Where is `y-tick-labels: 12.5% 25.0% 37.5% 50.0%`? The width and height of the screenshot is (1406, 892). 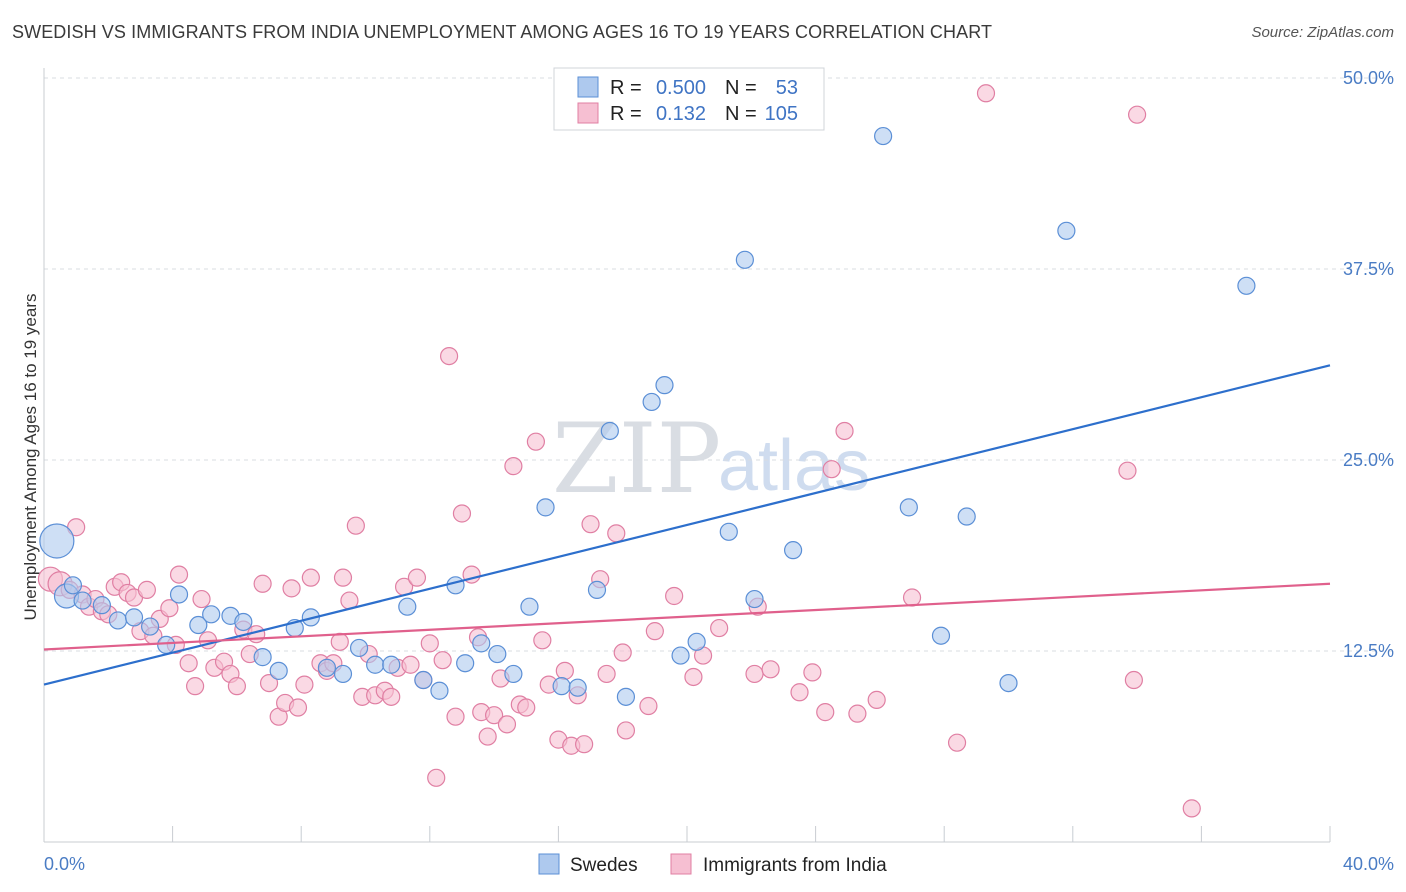
y-tick-labels: 12.5% 25.0% 37.5% 50.0% is located at coordinates (1368, 364).